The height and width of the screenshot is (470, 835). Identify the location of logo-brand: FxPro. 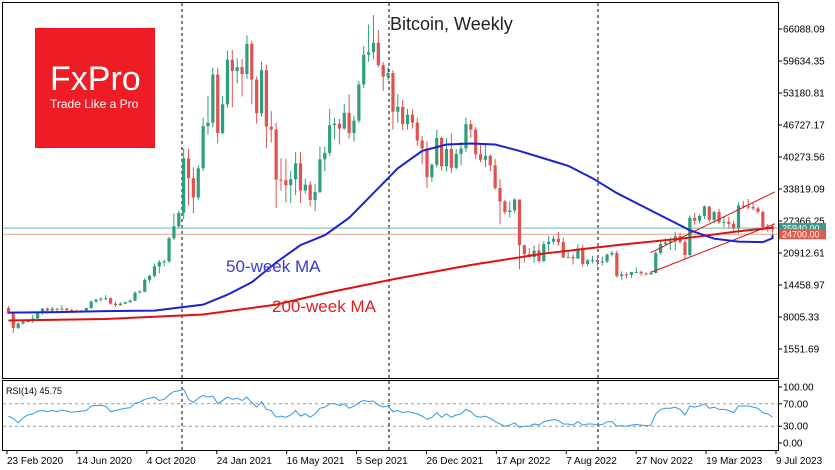
(95, 79).